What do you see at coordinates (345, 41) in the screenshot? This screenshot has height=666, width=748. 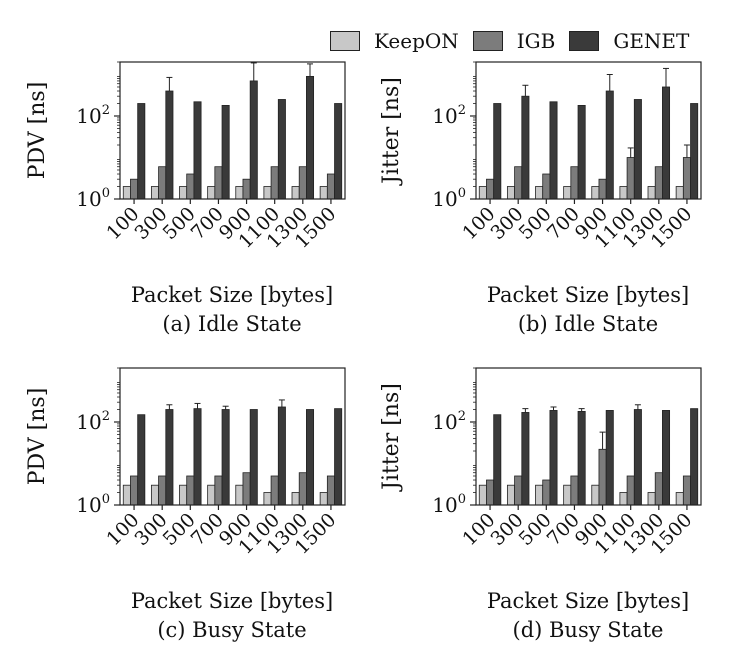 I see `legend-swatch-keepon` at bounding box center [345, 41].